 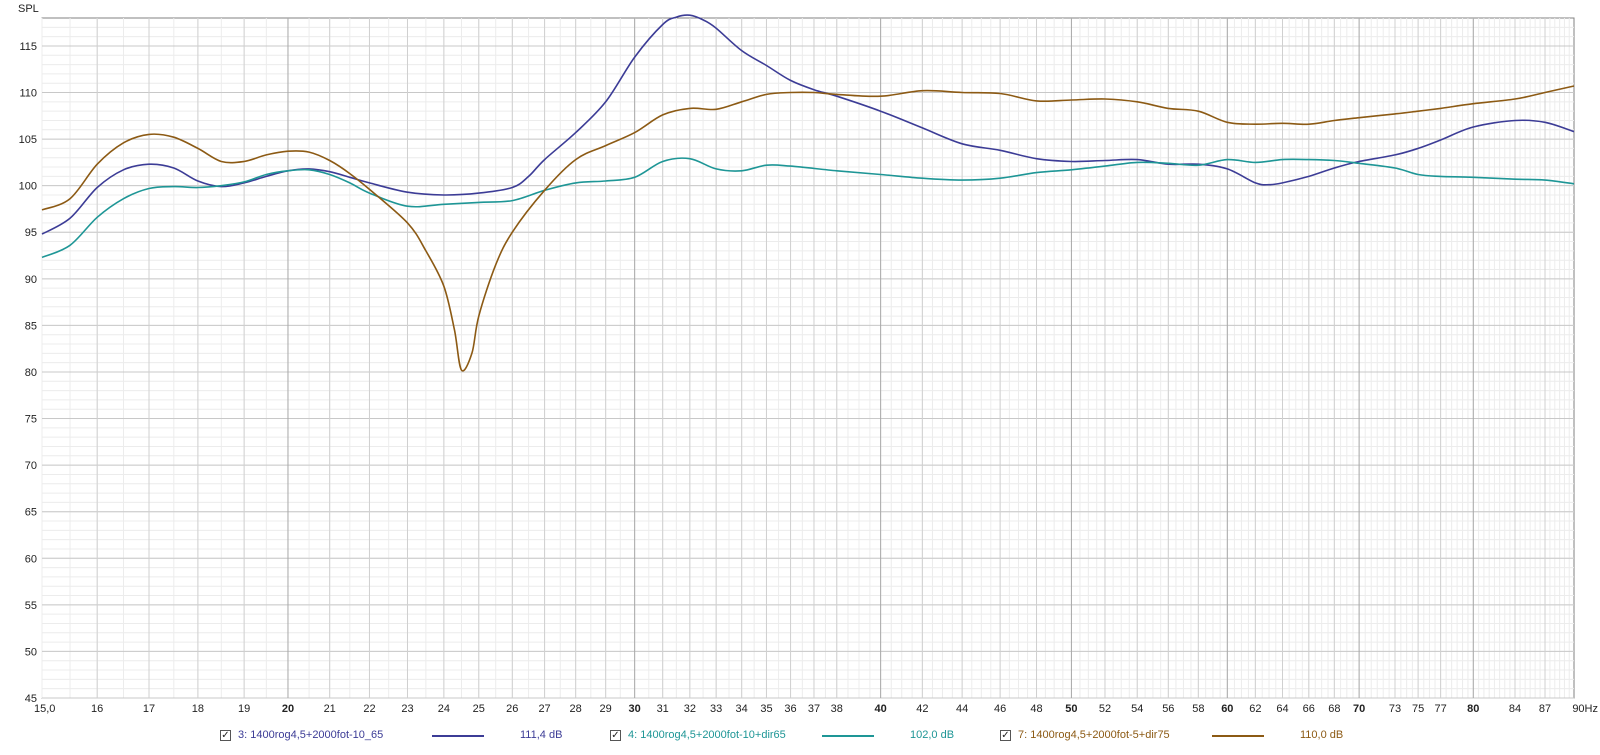 What do you see at coordinates (795, 738) in the screenshot?
I see `legend-item-2: ✓ 4: 1400rog4,5+2000fot-10+dir65 102,0 dB` at bounding box center [795, 738].